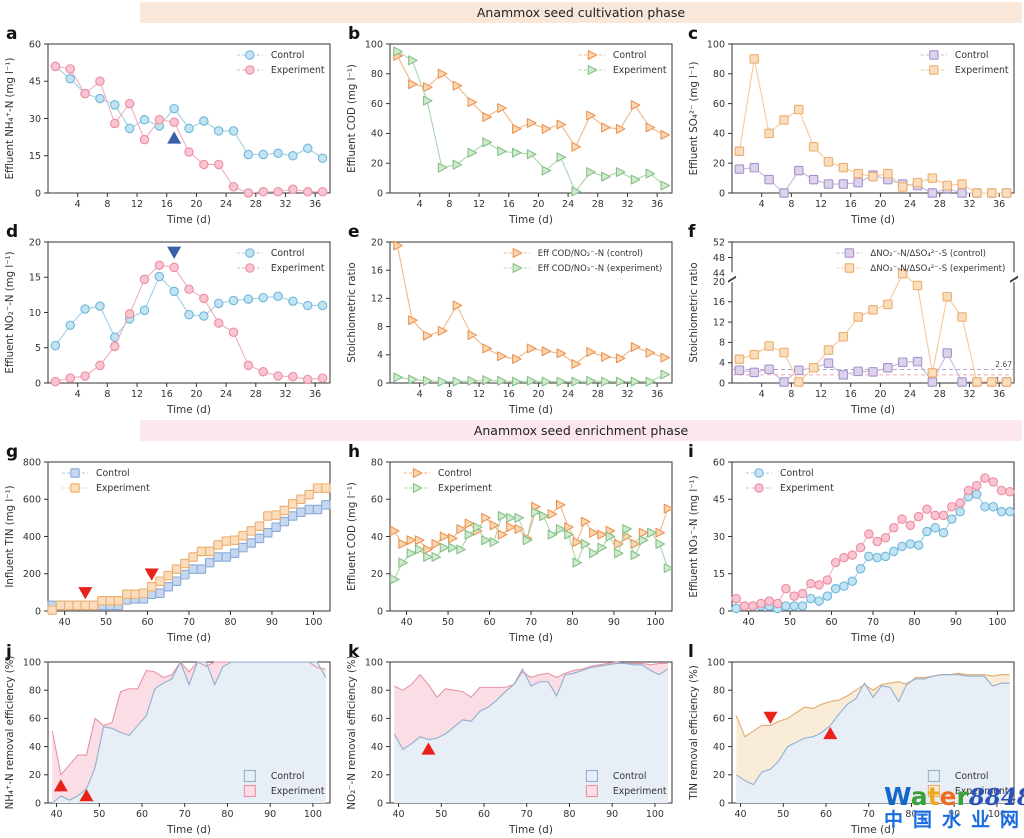 The width and height of the screenshot is (1024, 838). Describe the element at coordinates (694, 312) in the screenshot. I see `svg-text: Stoichiometric ratio` at that location.